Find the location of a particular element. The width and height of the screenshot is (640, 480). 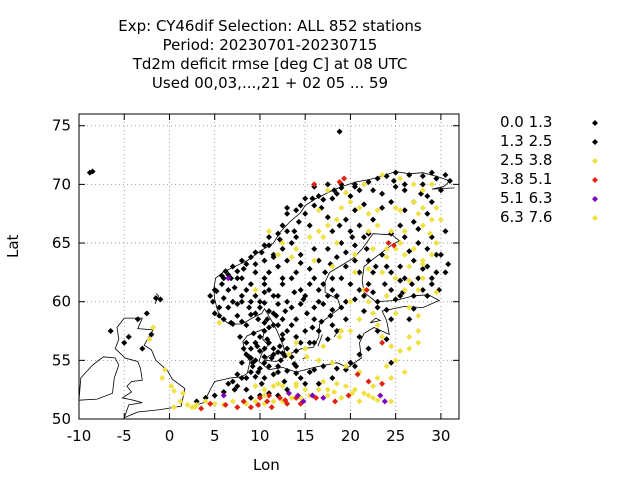

x-tick-label: 25 is located at coordinates (395, 436).